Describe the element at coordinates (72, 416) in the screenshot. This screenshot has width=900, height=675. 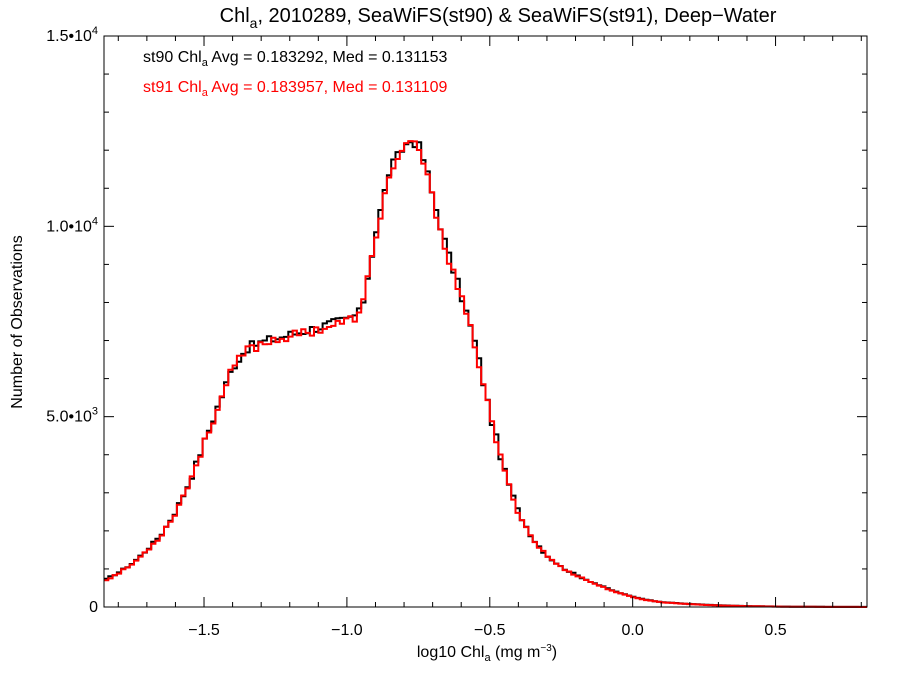
I see `y-tick-label: 5.0•103` at that location.